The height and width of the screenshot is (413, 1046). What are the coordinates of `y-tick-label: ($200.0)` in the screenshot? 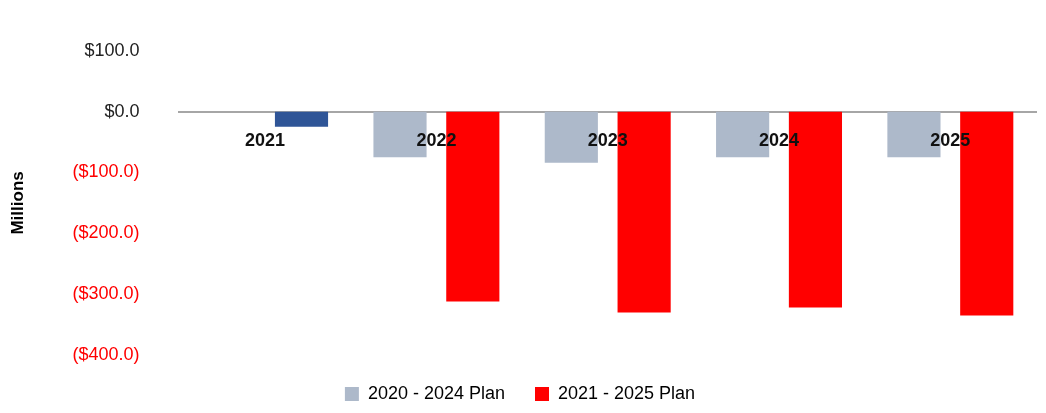 It's located at (106, 232).